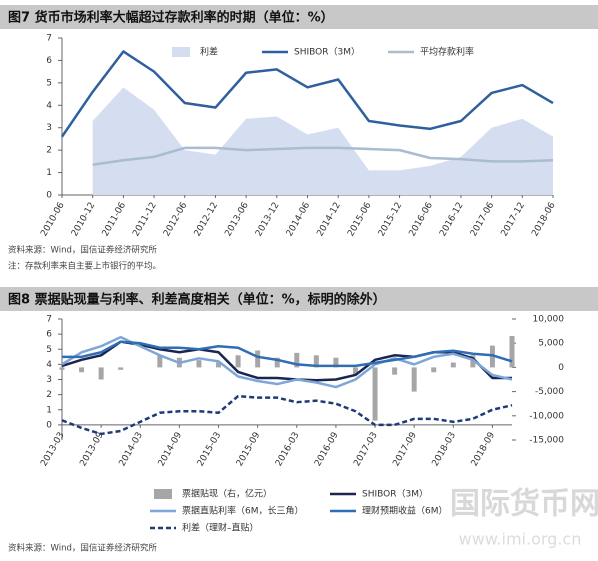 Image resolution: width=598 pixels, height=561 pixels. Describe the element at coordinates (520, 539) in the screenshot. I see `watermark-url: www.imi.org.cn` at that location.